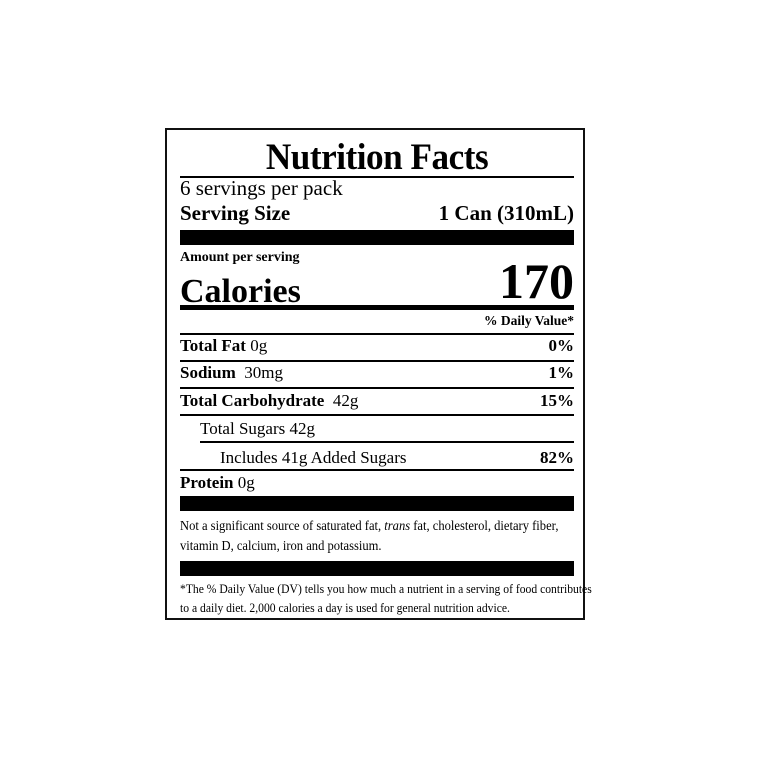 This screenshot has width=757, height=757. I want to click on nutrient-row-total-fat: Total Fat 0g 0%, so click(377, 346).